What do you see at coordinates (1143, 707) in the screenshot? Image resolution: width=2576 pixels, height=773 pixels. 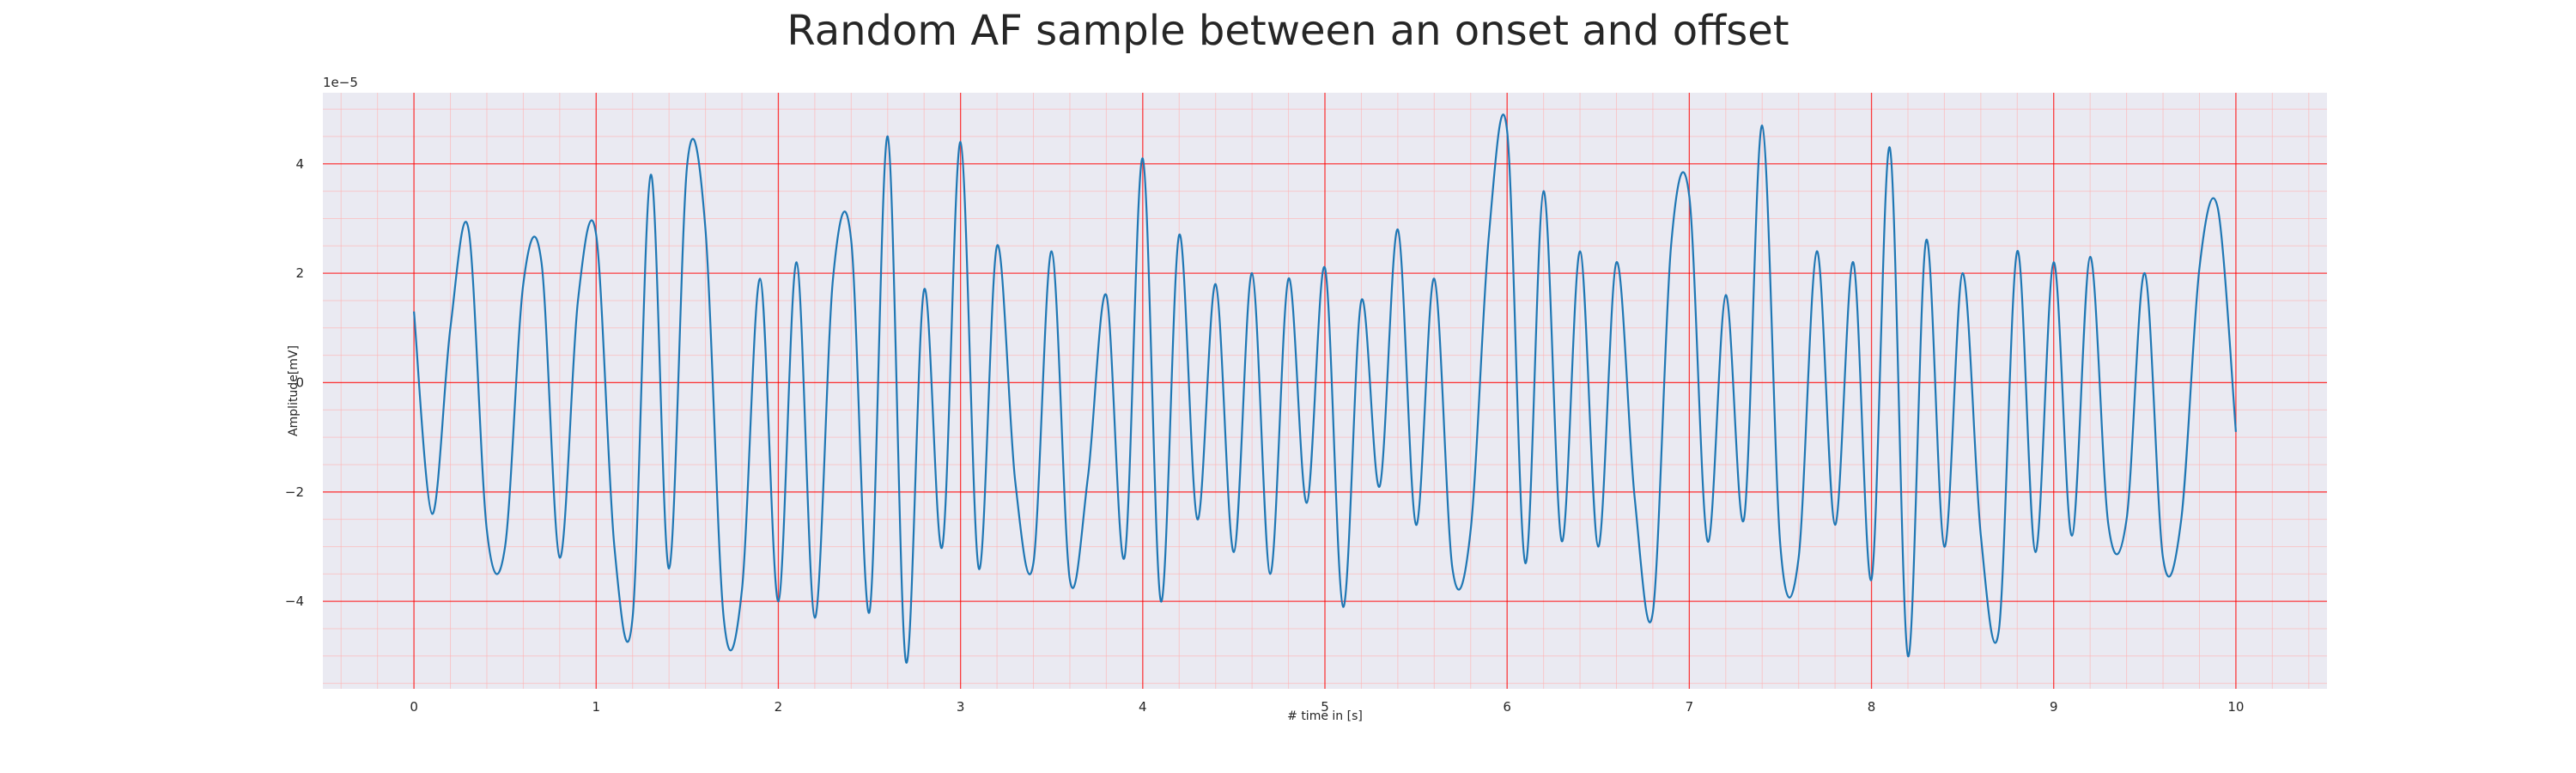 I see `x-tick-label: 4` at bounding box center [1143, 707].